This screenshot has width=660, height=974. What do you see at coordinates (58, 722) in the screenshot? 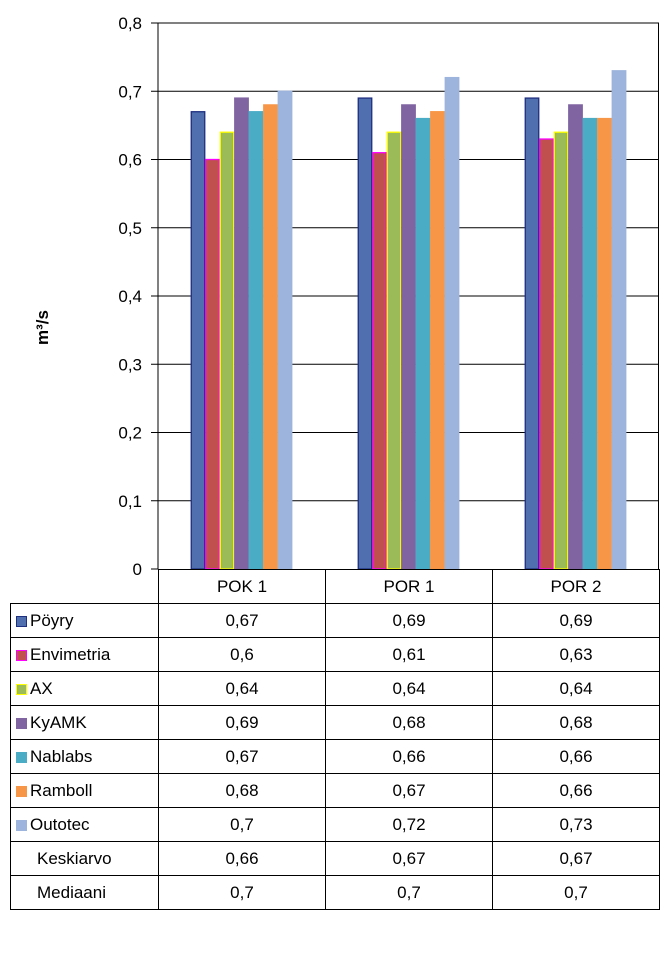
I see `row-label: KyAMK` at bounding box center [58, 722].